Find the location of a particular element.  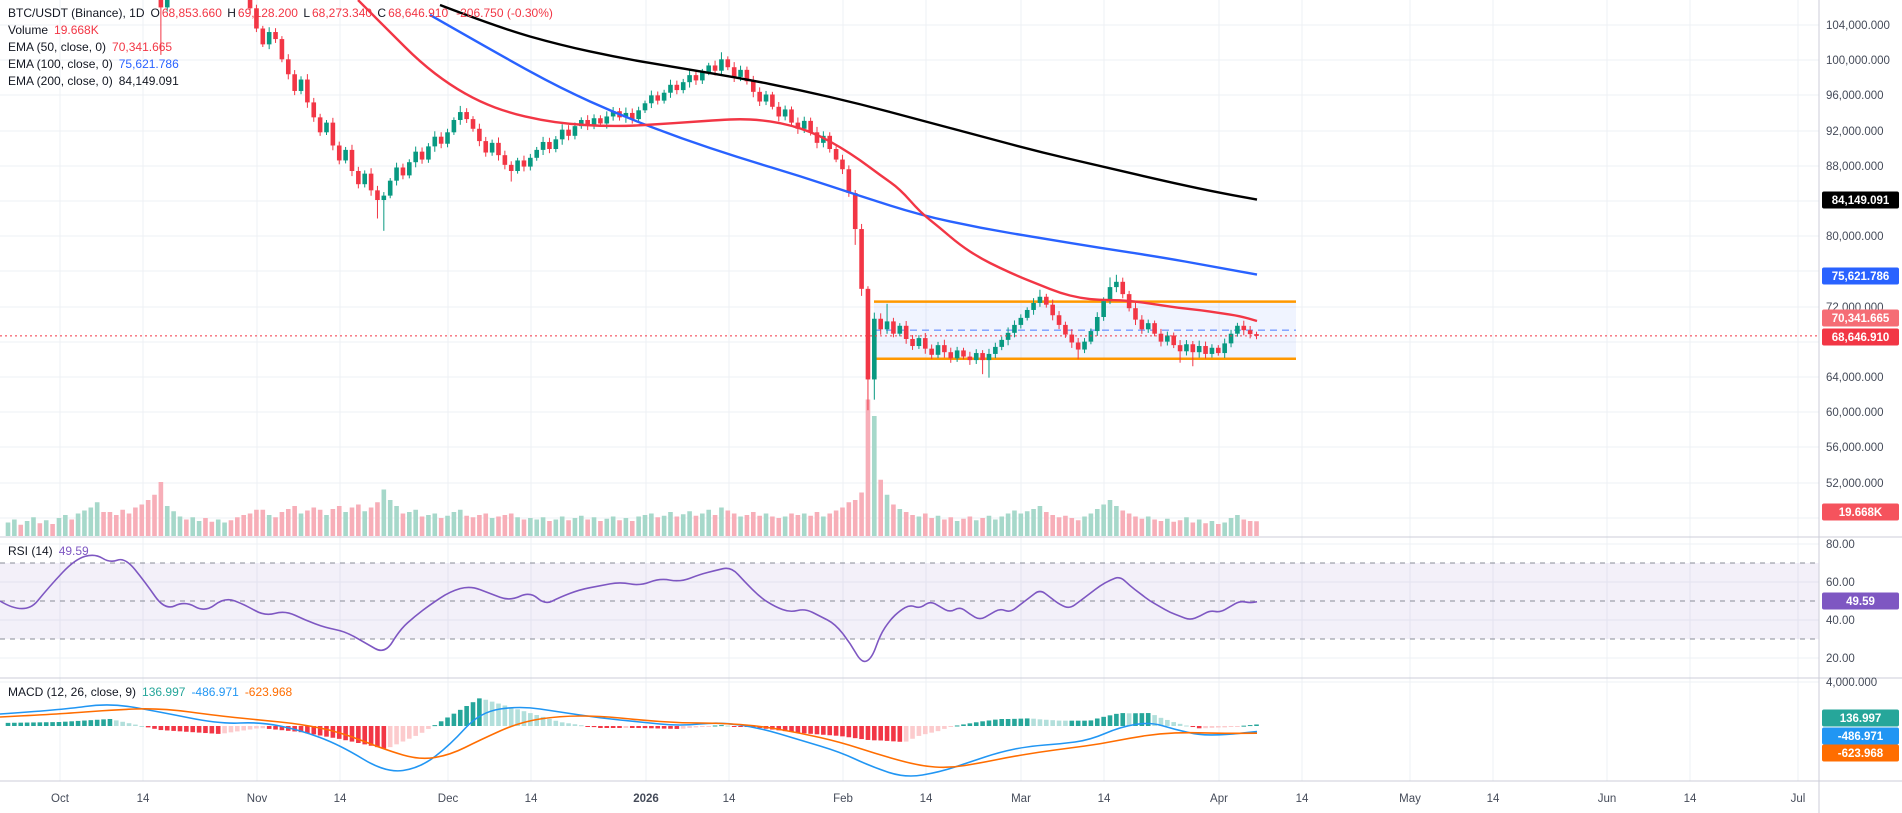

open-label: O is located at coordinates (155, 13).